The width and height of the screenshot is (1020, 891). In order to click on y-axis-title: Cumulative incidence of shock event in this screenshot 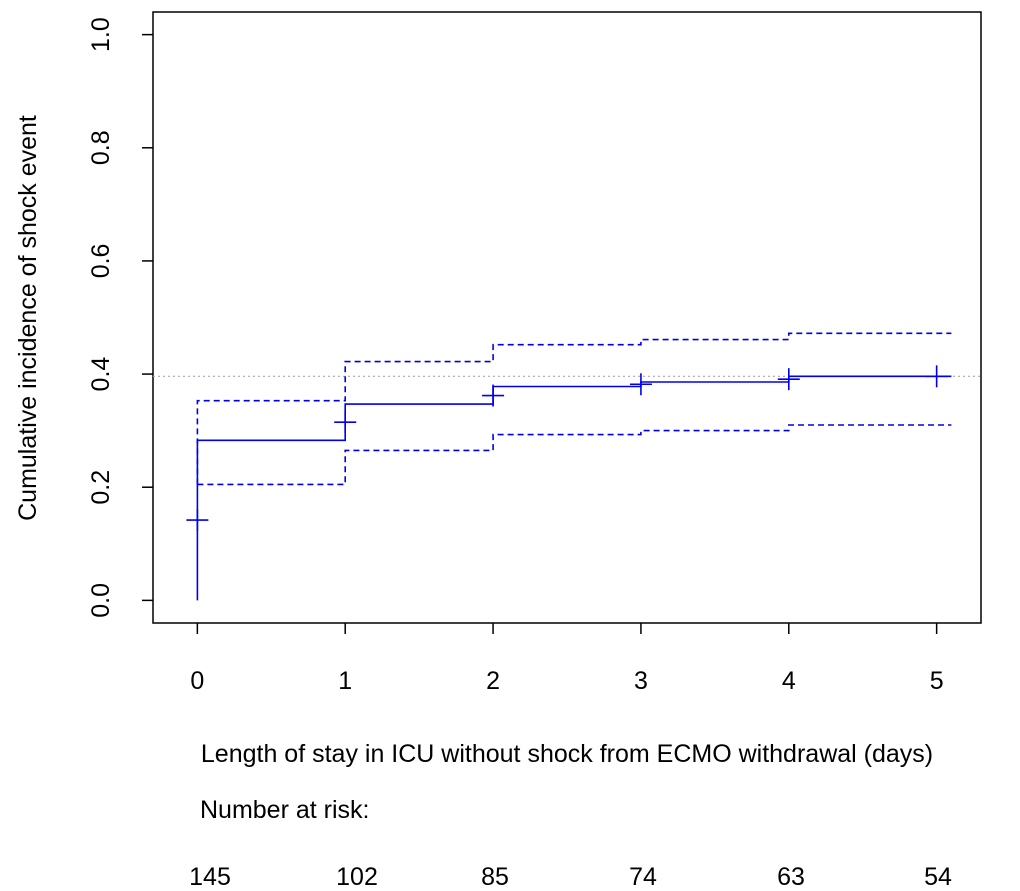, I will do `click(28, 318)`.